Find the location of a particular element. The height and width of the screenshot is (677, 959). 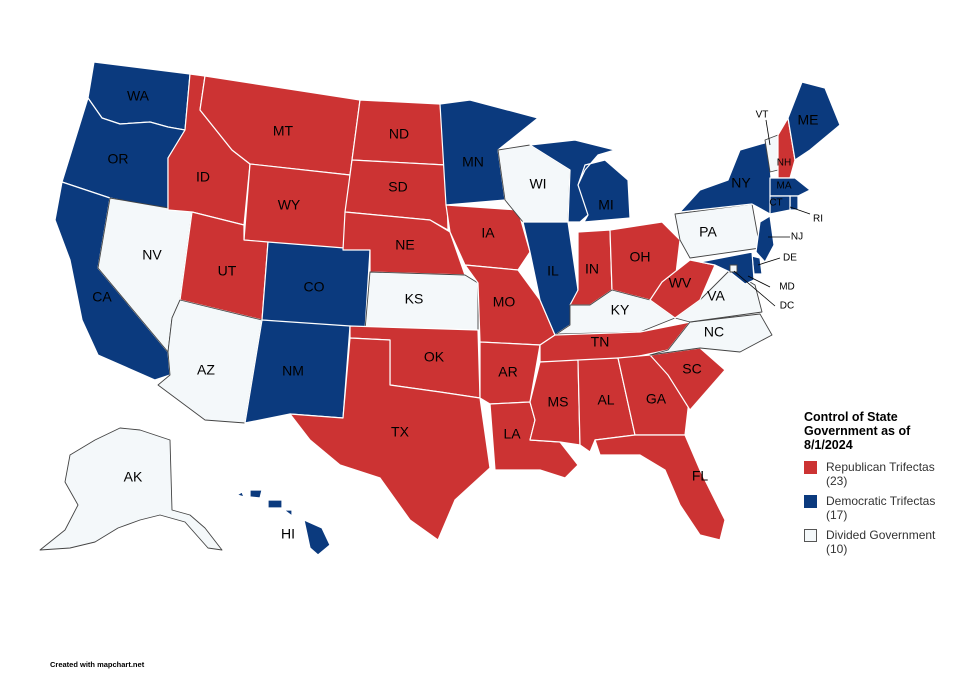

state-label-ri: RI is located at coordinates (818, 219).